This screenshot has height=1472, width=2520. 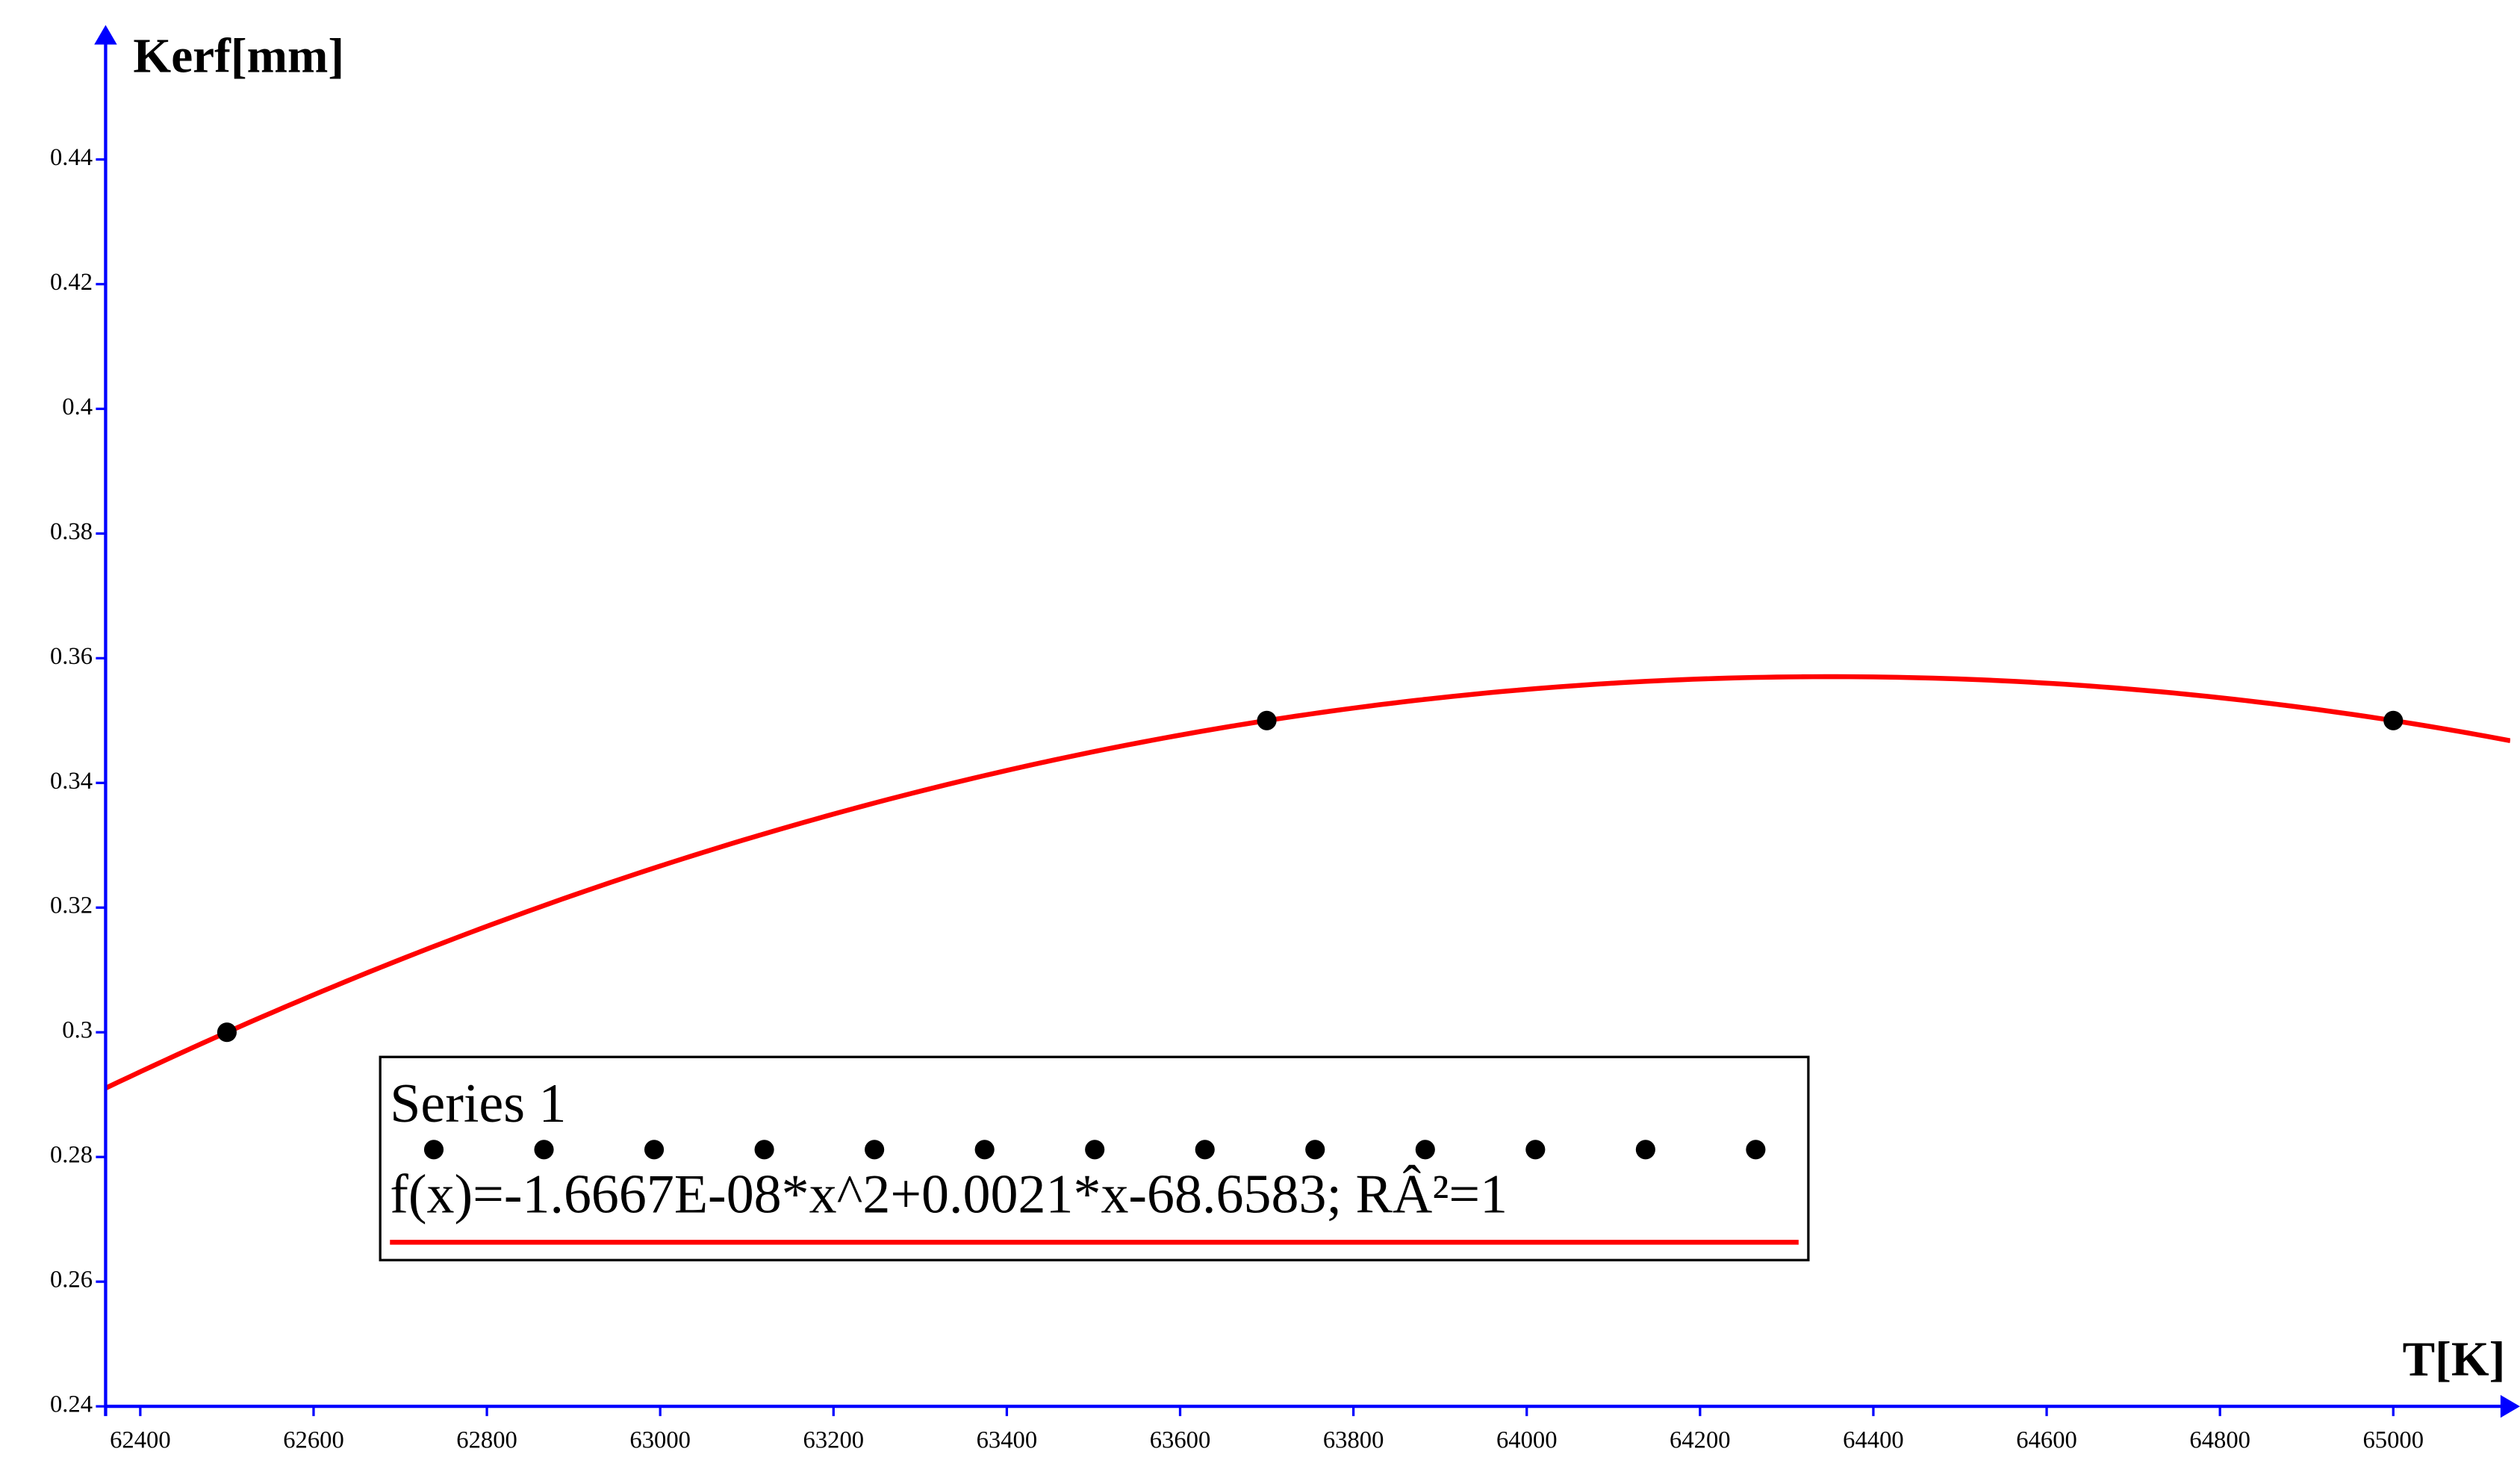 What do you see at coordinates (2046, 1439) in the screenshot?
I see `x-tick-label: 64600` at bounding box center [2046, 1439].